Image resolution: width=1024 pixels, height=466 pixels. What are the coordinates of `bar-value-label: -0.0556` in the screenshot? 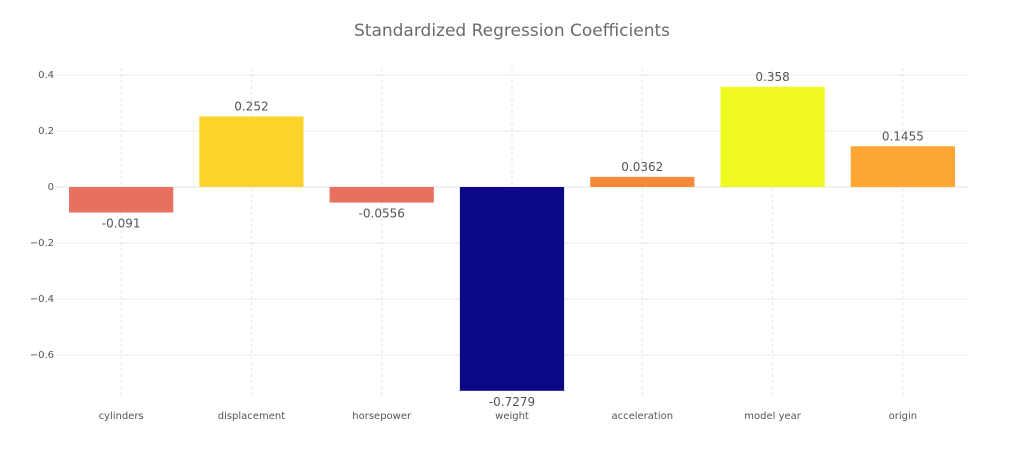 It's located at (382, 214).